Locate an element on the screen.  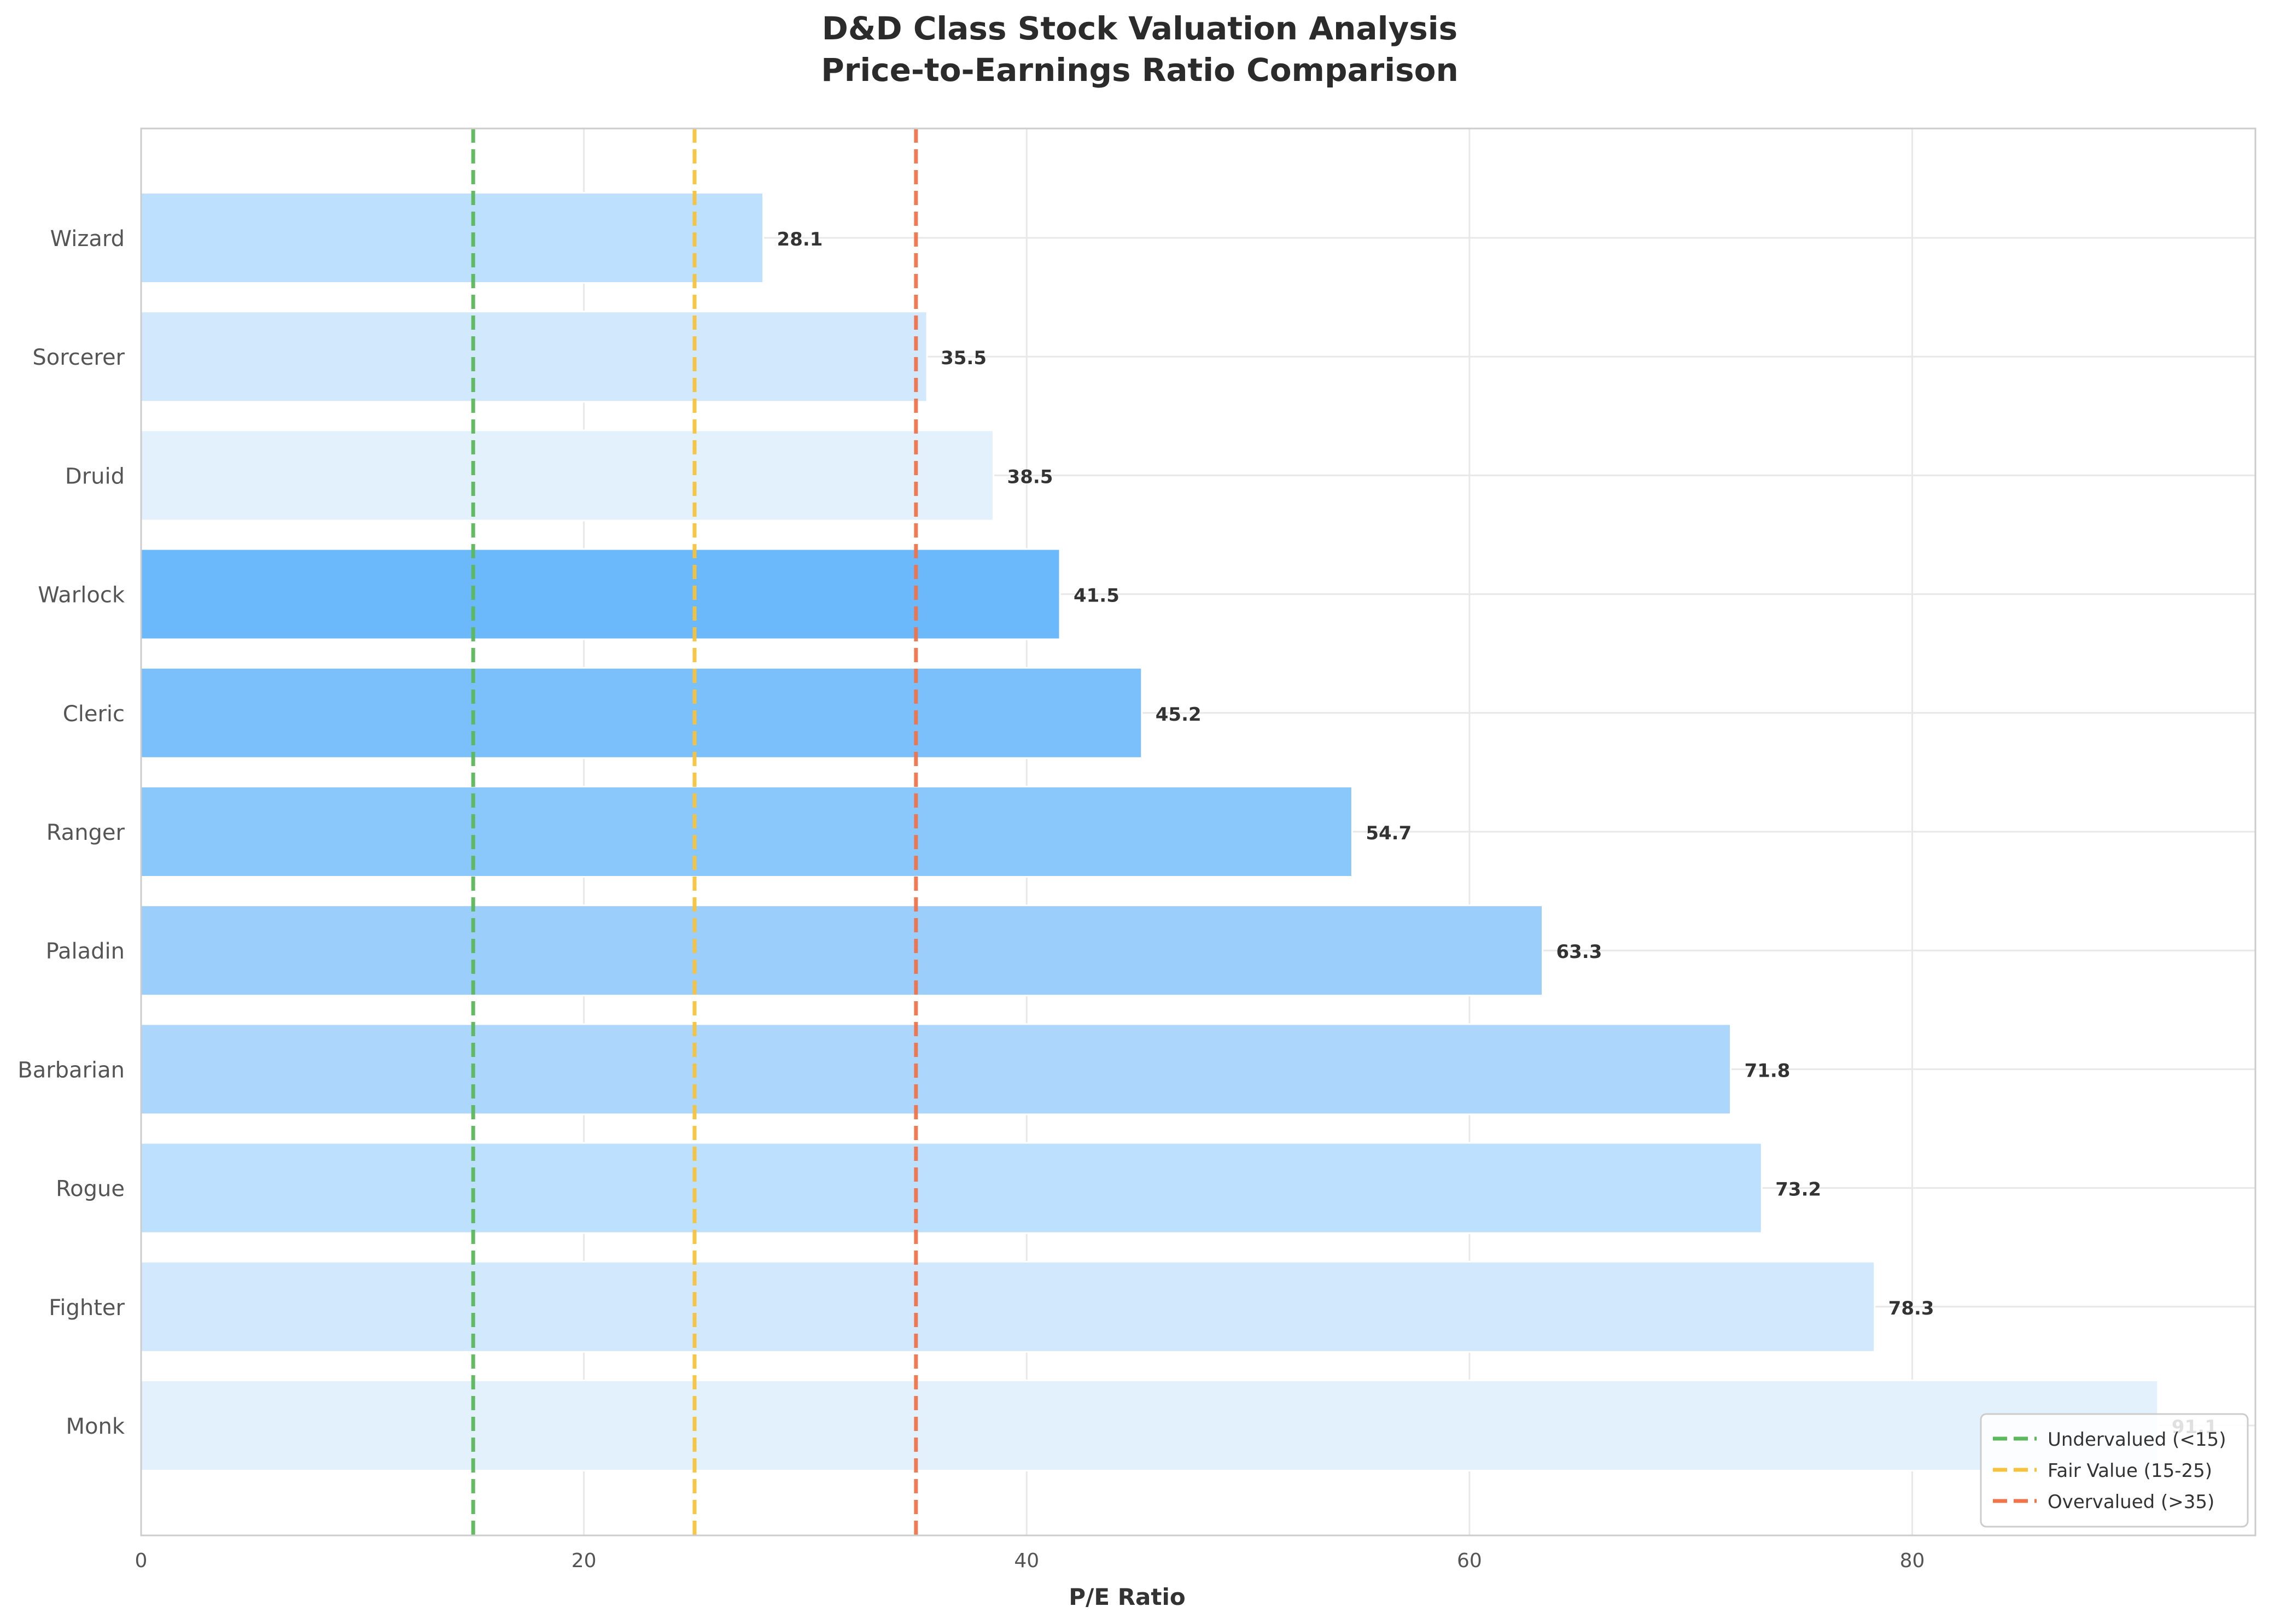
y-tick-label: Rogue is located at coordinates (90, 1189).